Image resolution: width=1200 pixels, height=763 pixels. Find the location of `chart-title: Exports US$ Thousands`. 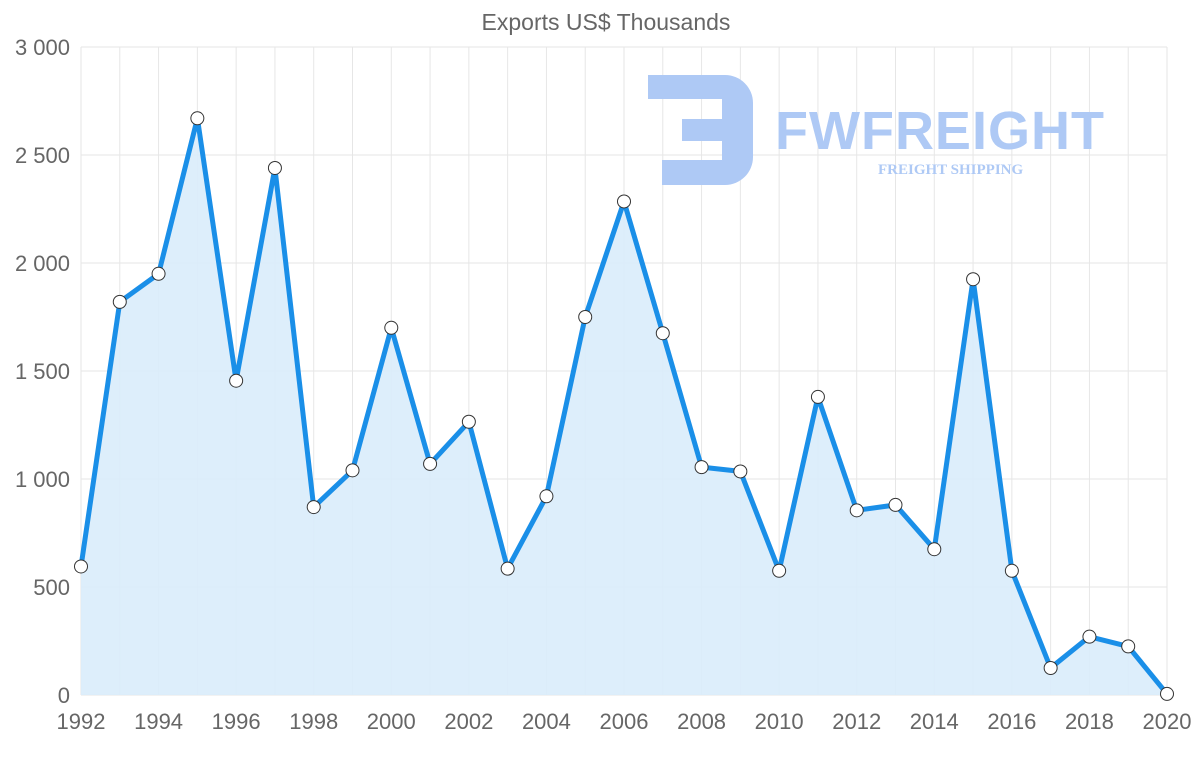

chart-title: Exports US$ Thousands is located at coordinates (606, 22).